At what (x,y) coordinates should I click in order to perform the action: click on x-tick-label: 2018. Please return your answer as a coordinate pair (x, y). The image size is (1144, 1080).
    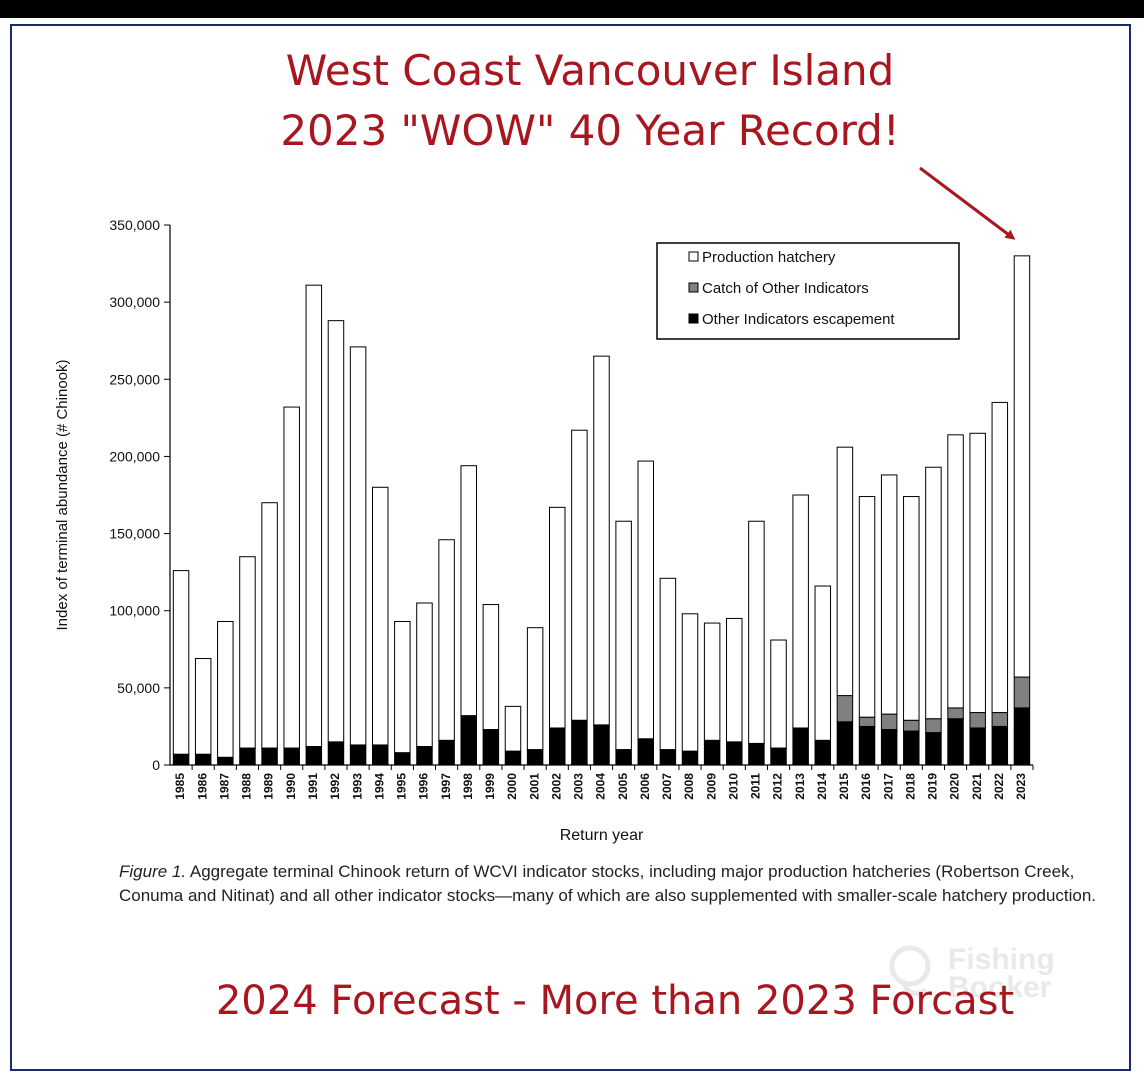
    Looking at the image, I should click on (910, 786).